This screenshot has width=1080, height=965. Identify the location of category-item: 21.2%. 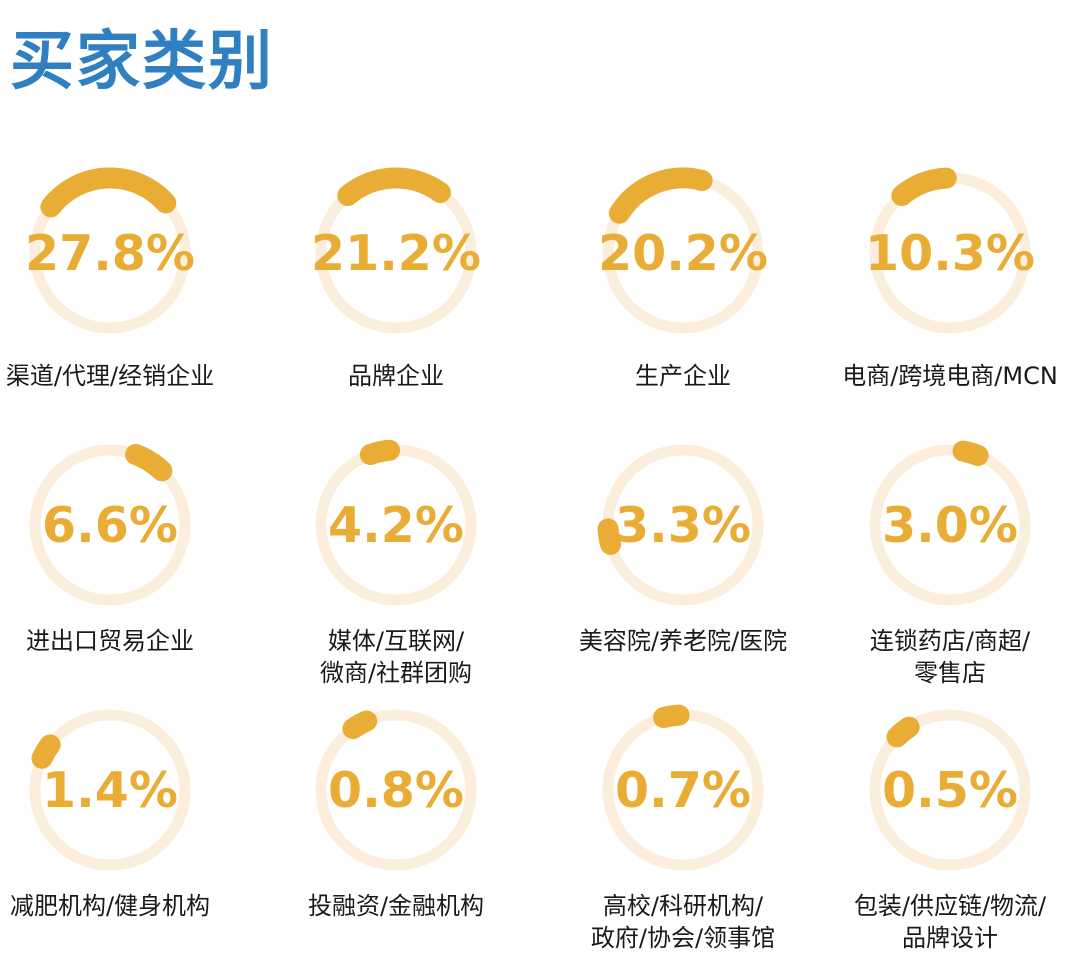
(396, 253).